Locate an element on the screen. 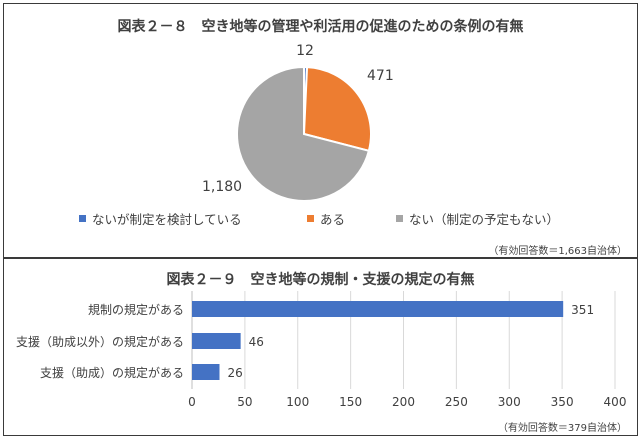 The width and height of the screenshot is (640, 438). x-tick-label: 50 is located at coordinates (244, 402).